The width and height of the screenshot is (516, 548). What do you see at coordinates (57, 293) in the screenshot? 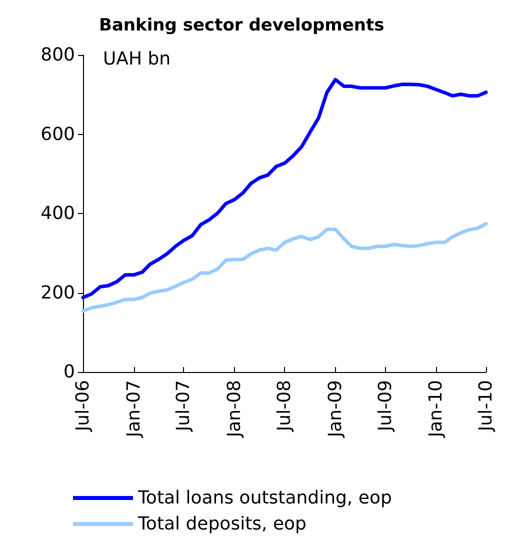
I see `y-tick-label: 200` at bounding box center [57, 293].